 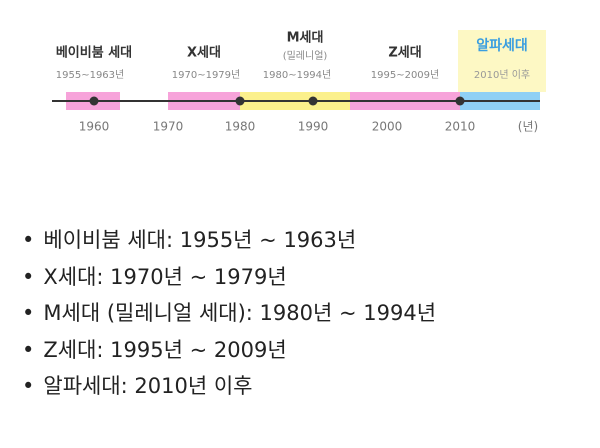 I want to click on highlight-box, so click(x=502, y=61).